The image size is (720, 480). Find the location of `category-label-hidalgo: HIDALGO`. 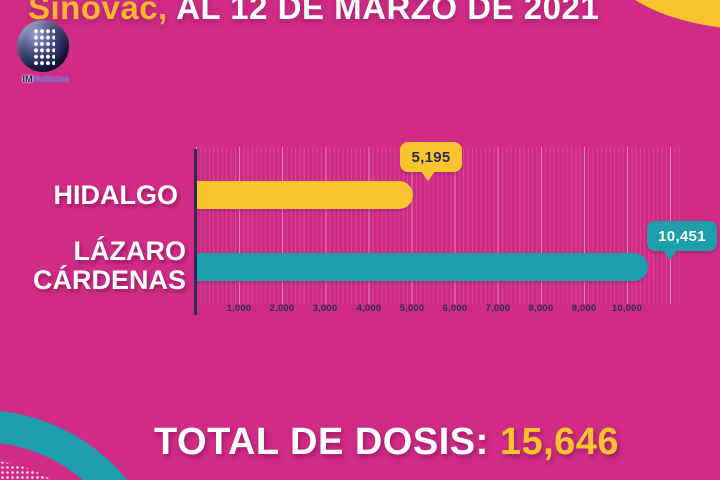

category-label-hidalgo: HIDALGO is located at coordinates (116, 195).